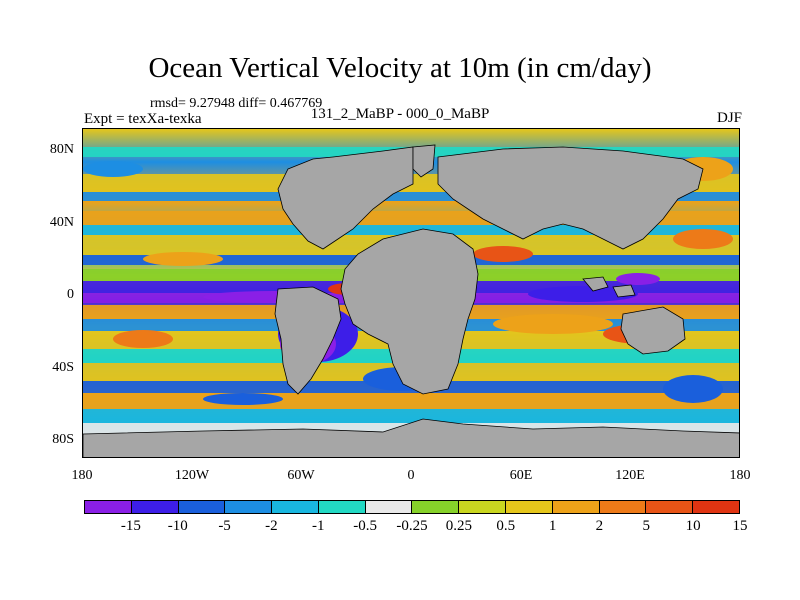  I want to click on lon-label-0: 0, so click(411, 475).